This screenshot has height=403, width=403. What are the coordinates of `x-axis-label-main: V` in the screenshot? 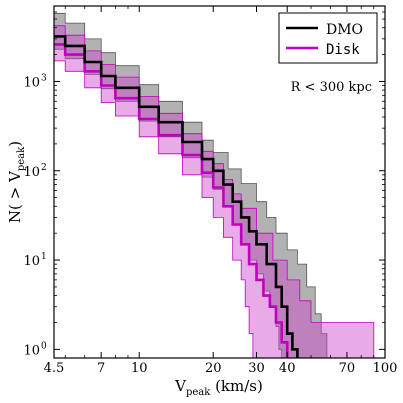 It's located at (180, 386).